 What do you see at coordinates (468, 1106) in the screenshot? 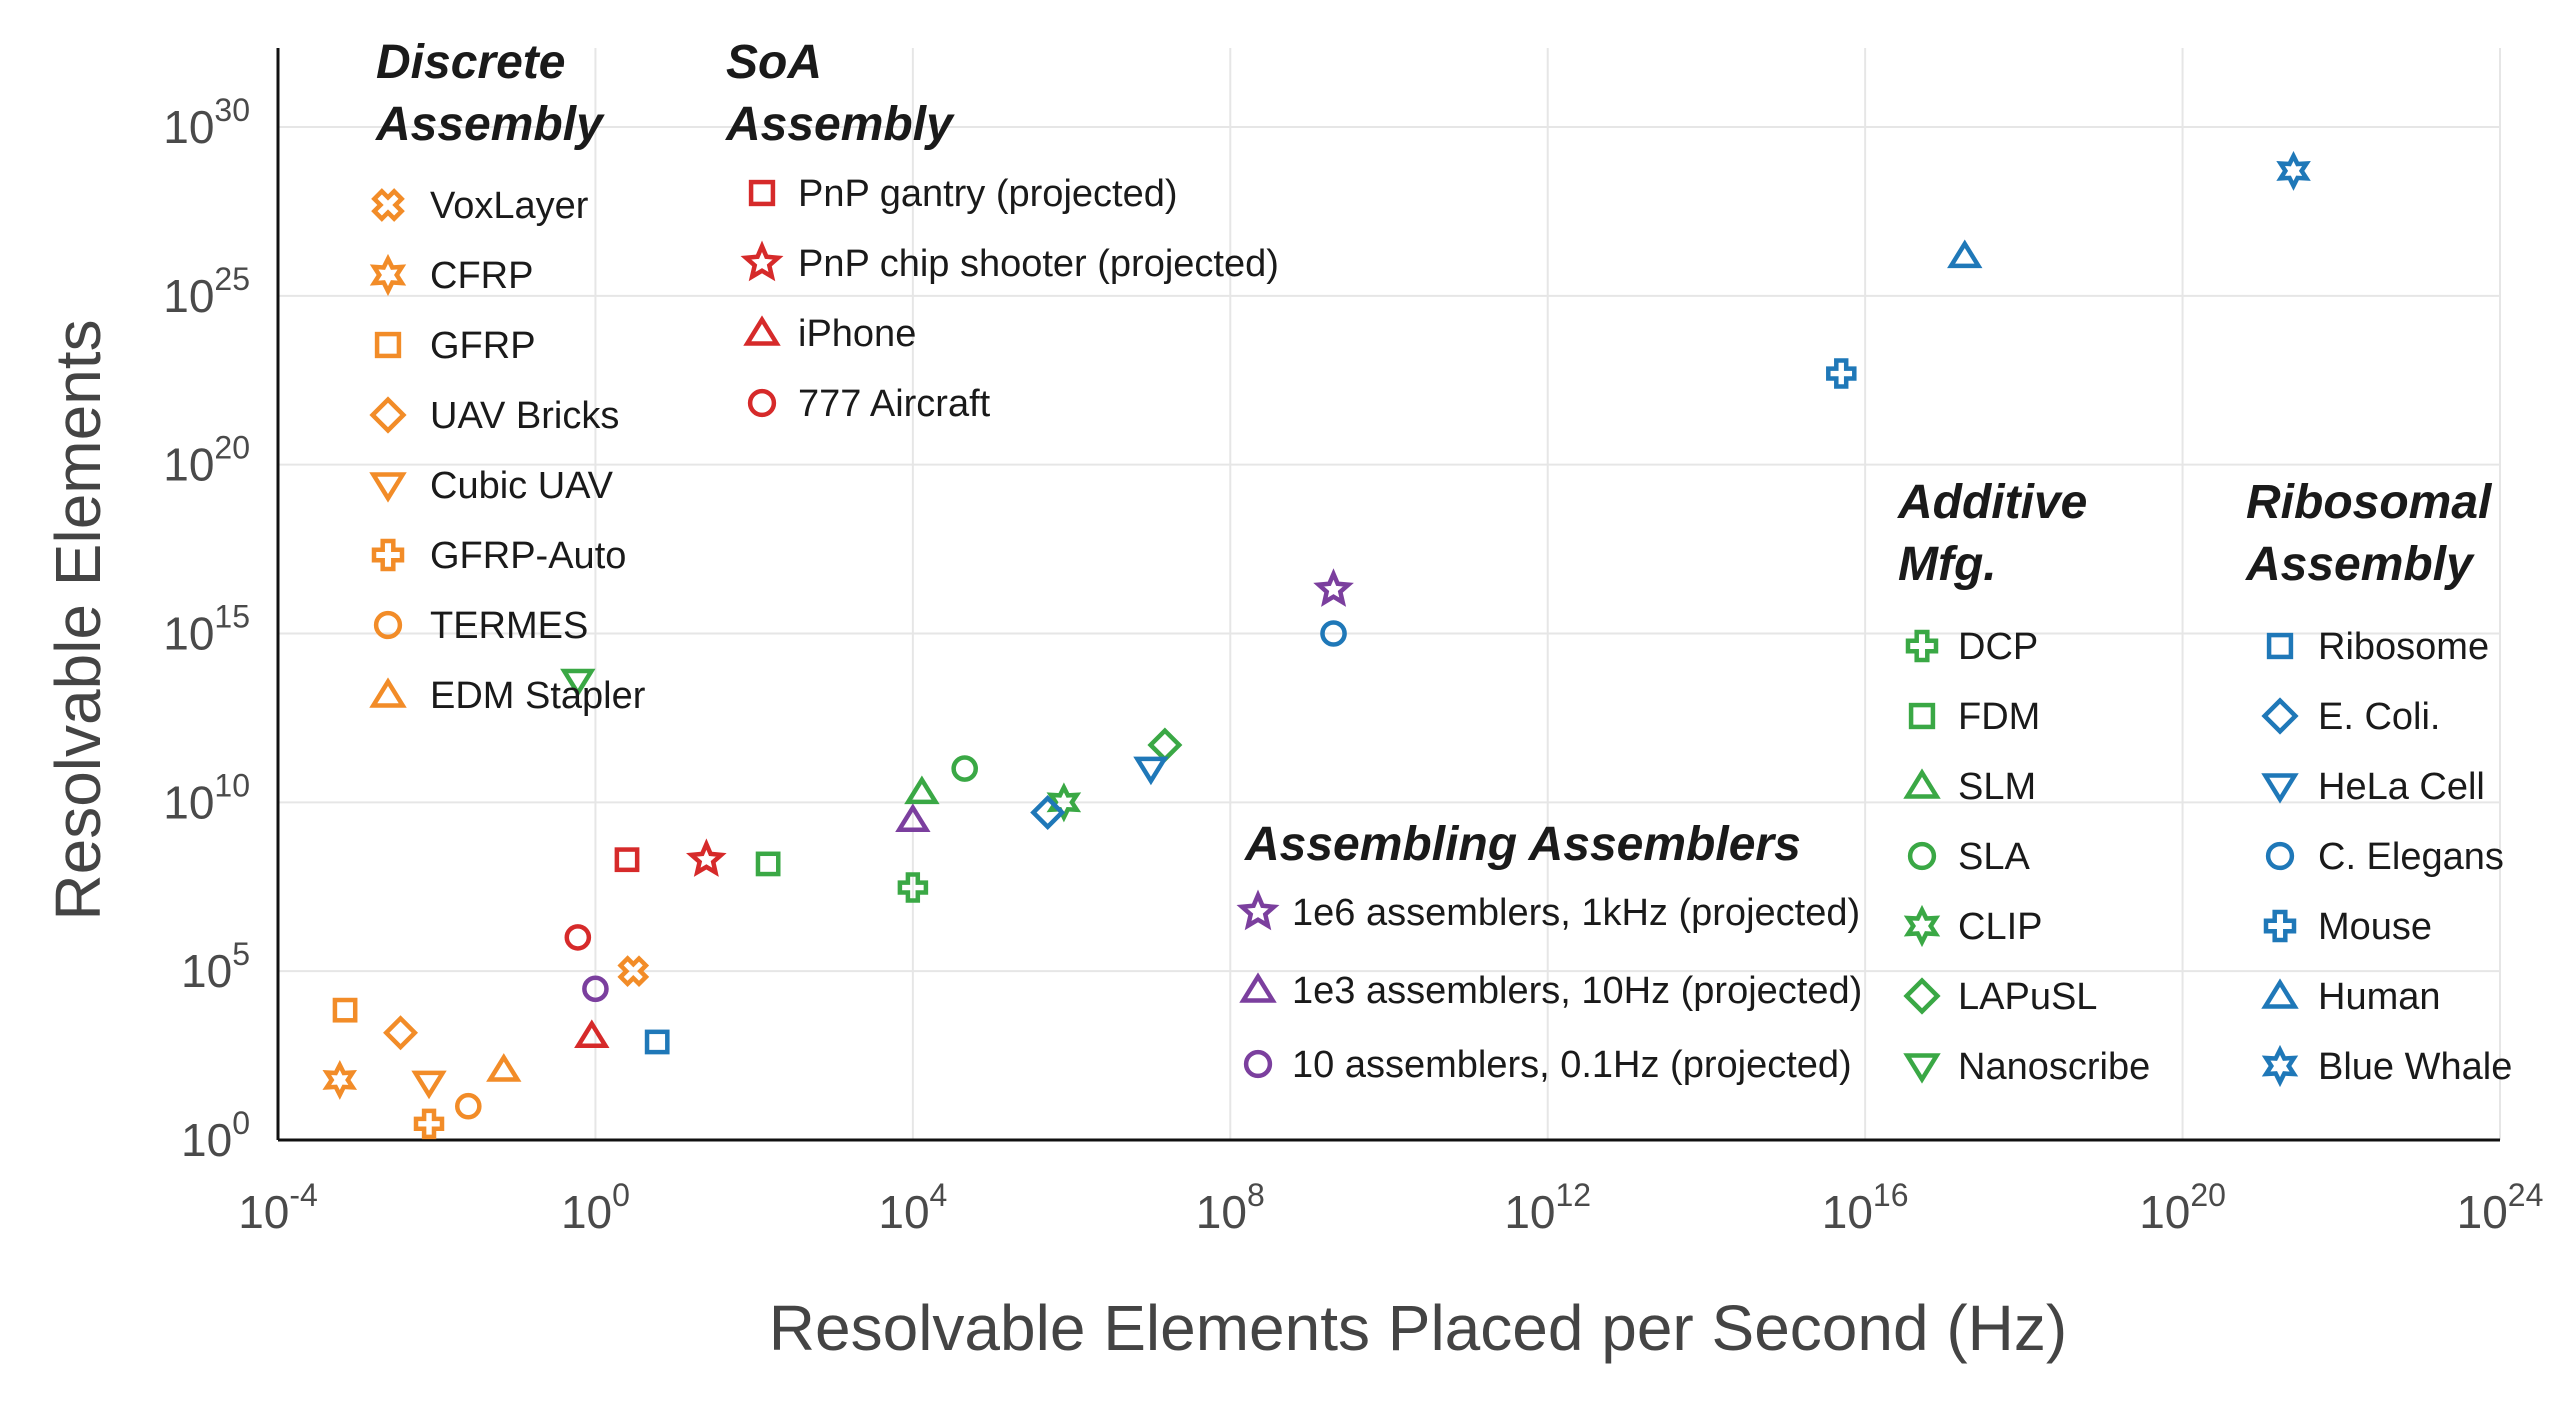
I see `point-termes` at bounding box center [468, 1106].